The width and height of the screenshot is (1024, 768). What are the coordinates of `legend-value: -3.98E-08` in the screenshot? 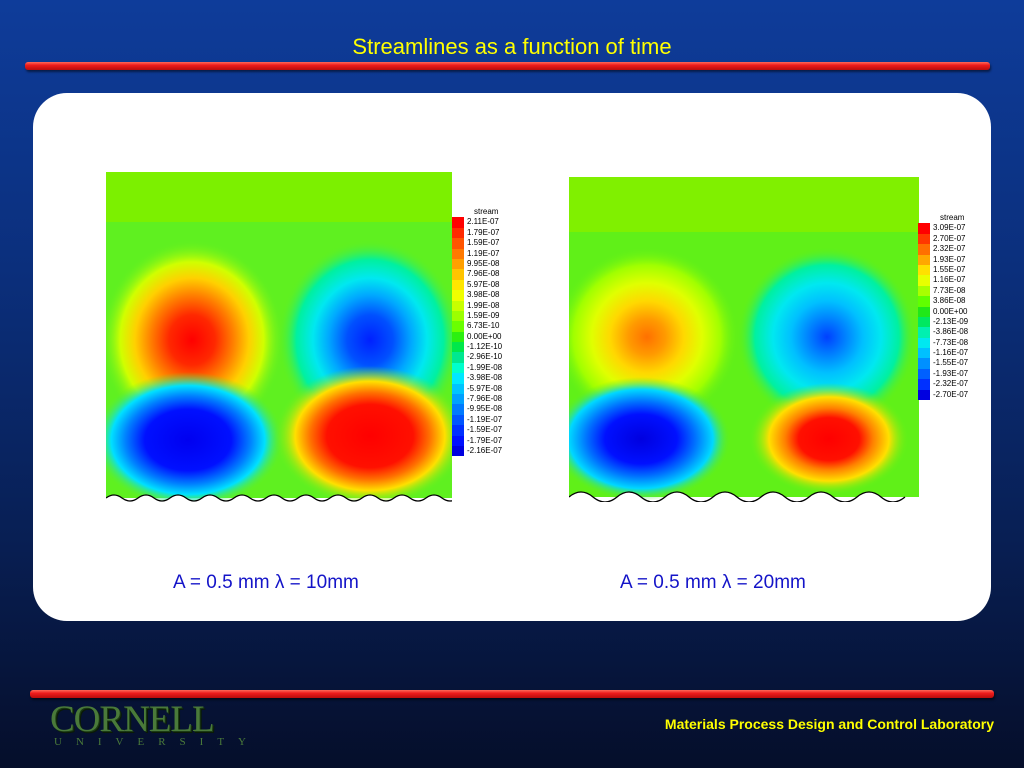 It's located at (485, 378).